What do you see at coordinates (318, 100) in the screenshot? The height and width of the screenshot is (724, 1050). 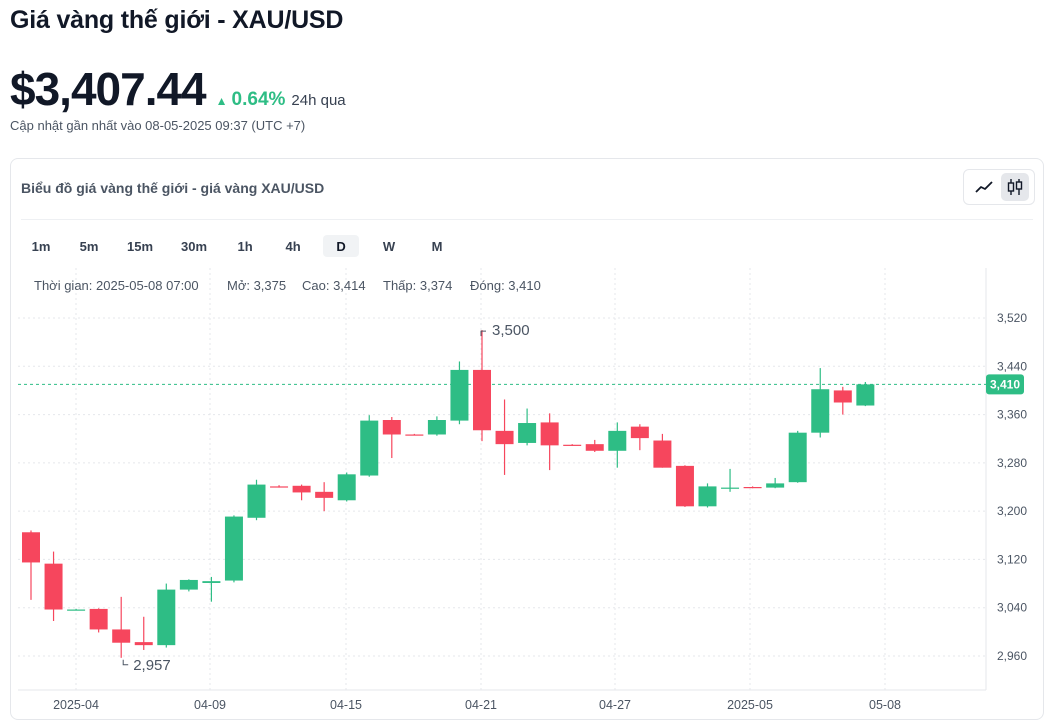 I see `price-change-period: 24h qua` at bounding box center [318, 100].